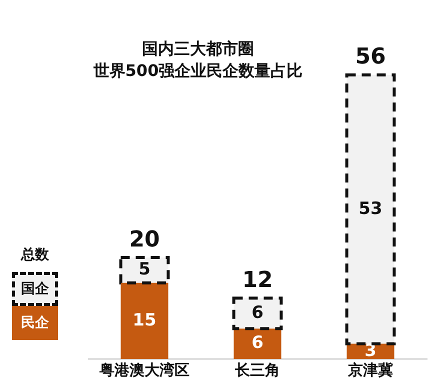  Describe the element at coordinates (257, 280) in the screenshot. I see `total-label: 12` at that location.